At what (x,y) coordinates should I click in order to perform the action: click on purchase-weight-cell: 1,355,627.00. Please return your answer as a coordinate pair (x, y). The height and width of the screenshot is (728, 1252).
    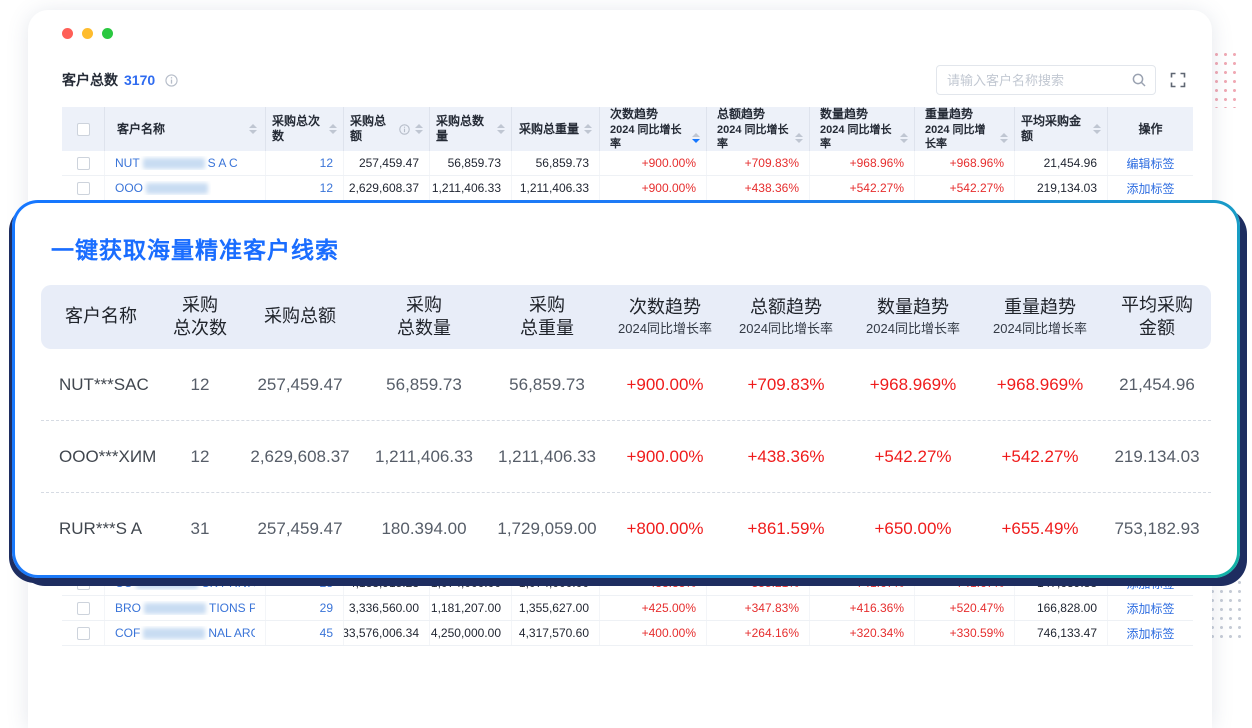
    Looking at the image, I should click on (556, 608).